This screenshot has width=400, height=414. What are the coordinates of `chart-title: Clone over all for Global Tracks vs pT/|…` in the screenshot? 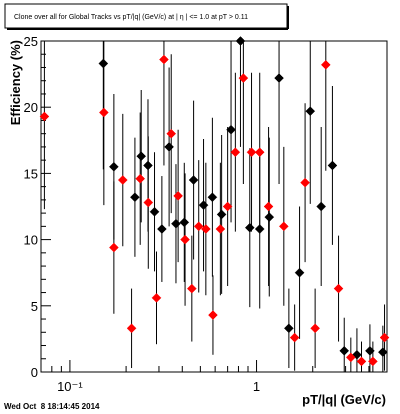 It's located at (131, 17).